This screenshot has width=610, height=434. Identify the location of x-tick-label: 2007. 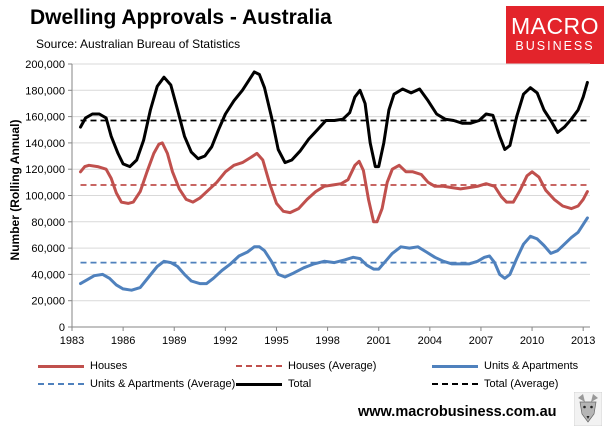
(481, 341).